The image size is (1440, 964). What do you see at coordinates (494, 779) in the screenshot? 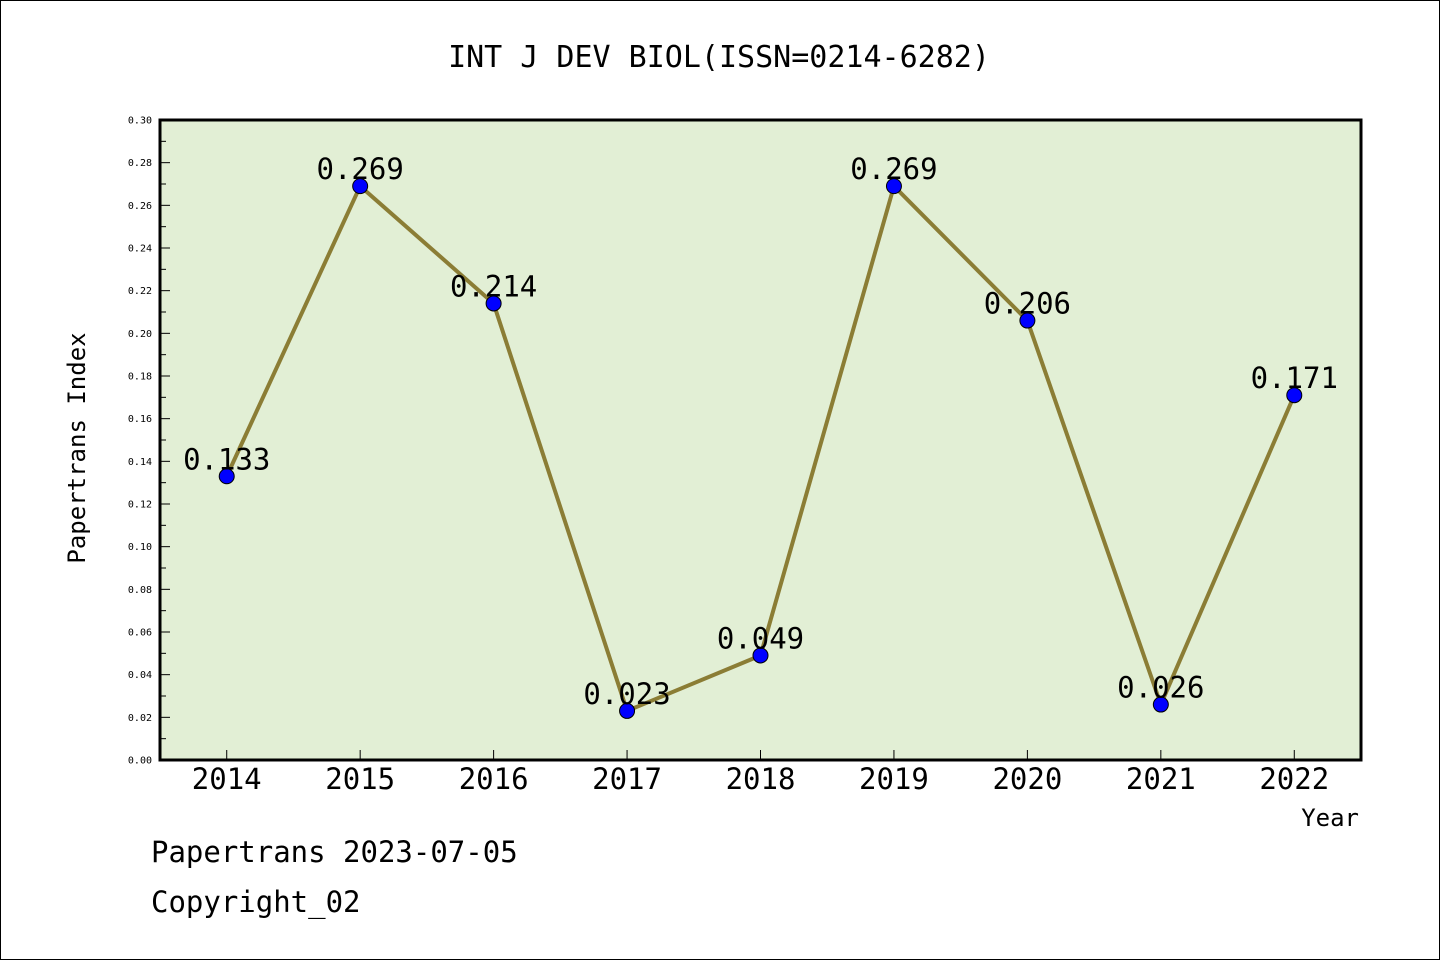
I see `x-tick-label: 2016` at bounding box center [494, 779].